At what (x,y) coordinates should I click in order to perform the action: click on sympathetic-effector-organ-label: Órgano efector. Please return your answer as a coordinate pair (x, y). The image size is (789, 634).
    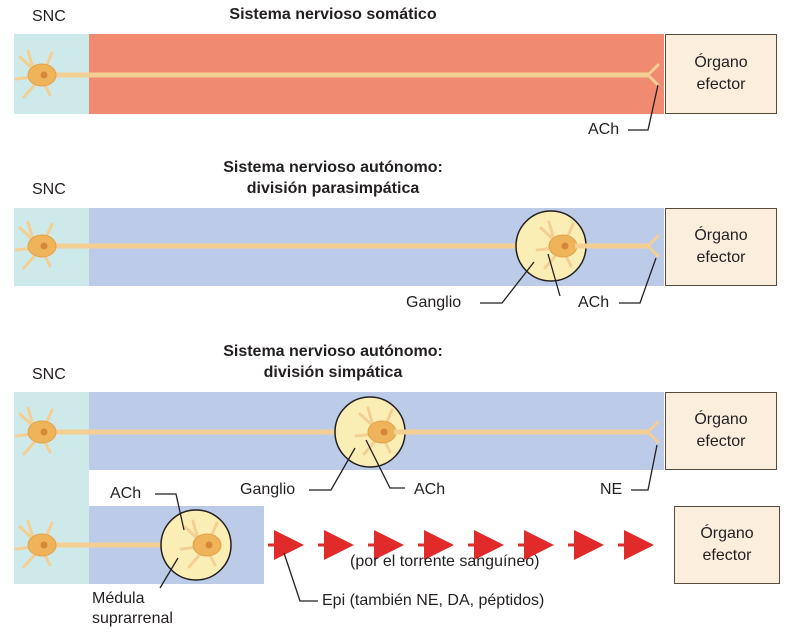
    Looking at the image, I should click on (721, 430).